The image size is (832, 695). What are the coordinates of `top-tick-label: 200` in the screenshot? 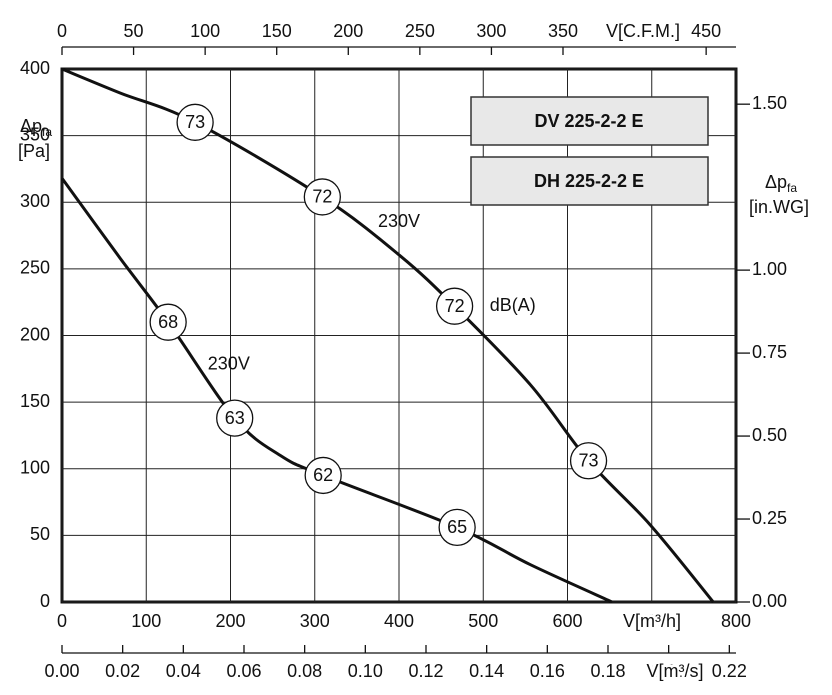 It's located at (348, 31).